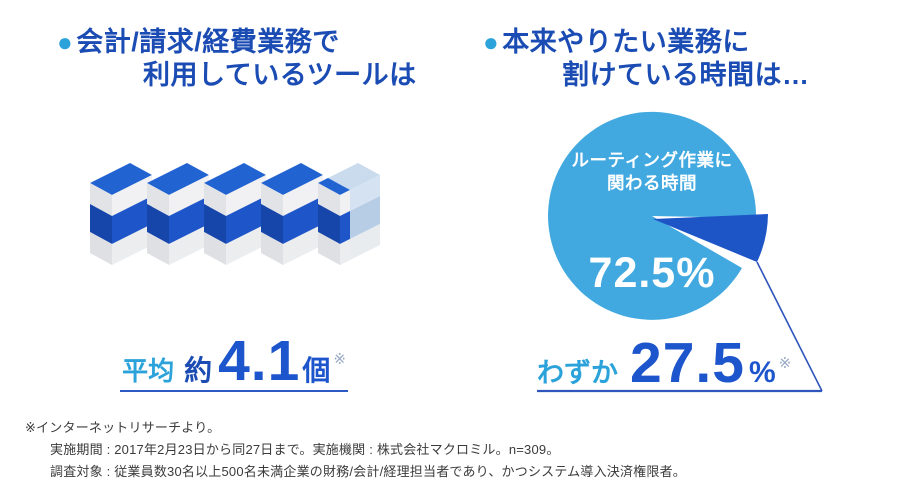  Describe the element at coordinates (626, 42) in the screenshot. I see `heading-right-line1: 本来やりたい業務に` at that location.